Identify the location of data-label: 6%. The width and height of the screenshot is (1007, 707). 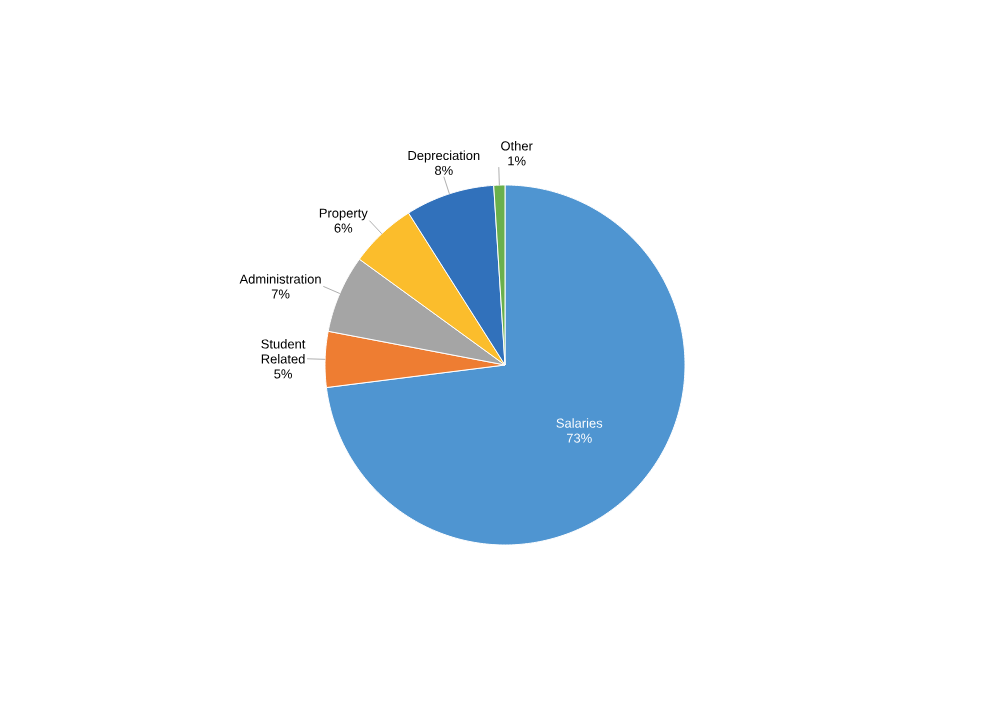
(343, 228).